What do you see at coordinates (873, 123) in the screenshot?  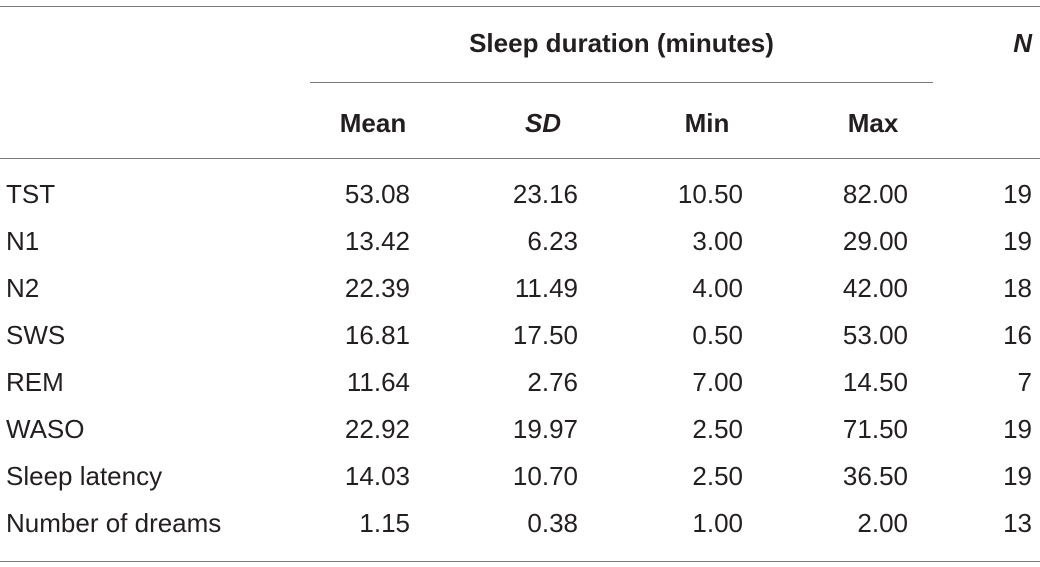 I see `column-header-max: Max` at bounding box center [873, 123].